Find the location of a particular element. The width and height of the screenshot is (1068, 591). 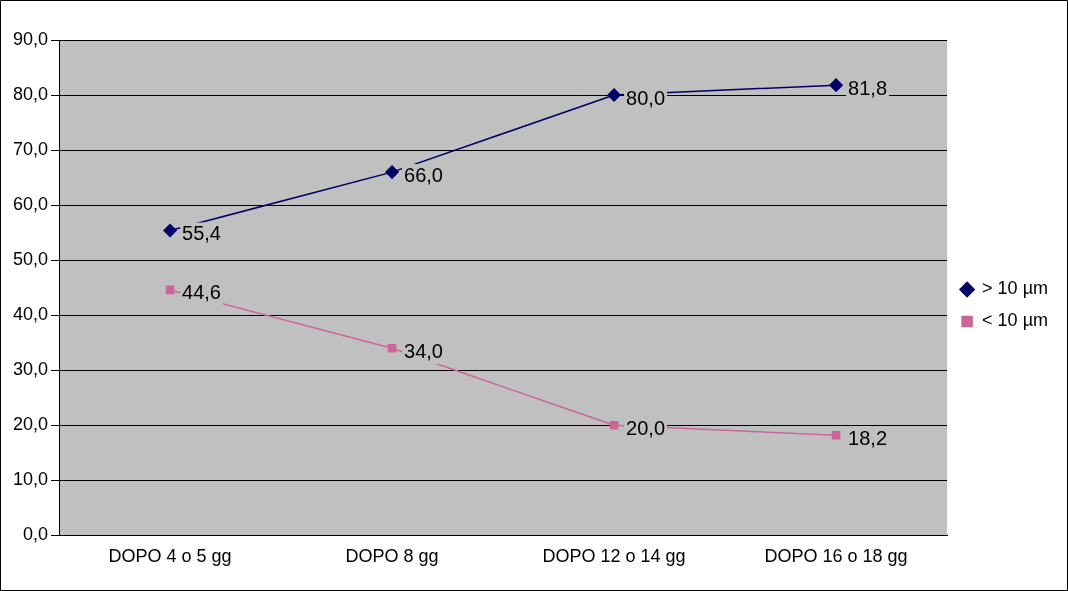

data-label: 44,6 is located at coordinates (201, 292).